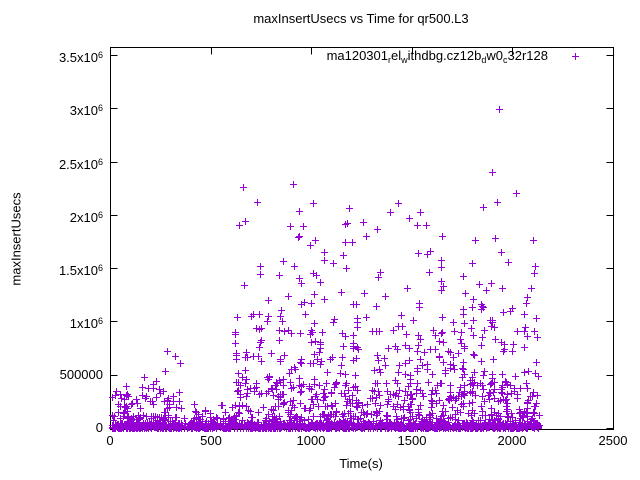 The width and height of the screenshot is (640, 480). I want to click on y-tick-label: 3.5x106, so click(80, 57).